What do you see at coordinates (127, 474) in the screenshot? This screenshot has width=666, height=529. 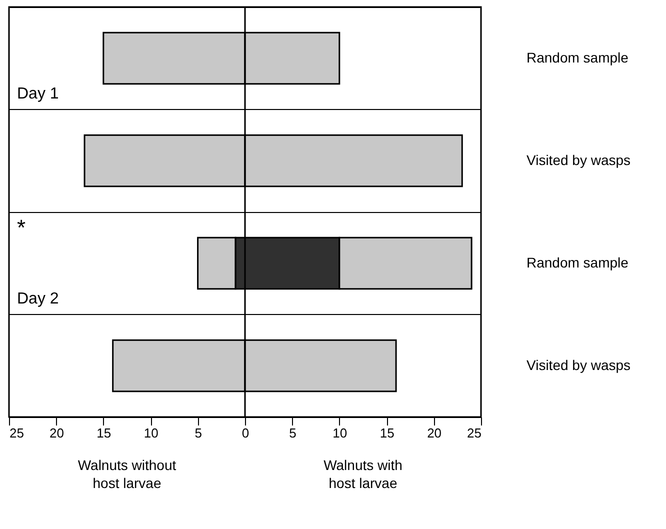 I see `text: Walnuts without host larvae` at bounding box center [127, 474].